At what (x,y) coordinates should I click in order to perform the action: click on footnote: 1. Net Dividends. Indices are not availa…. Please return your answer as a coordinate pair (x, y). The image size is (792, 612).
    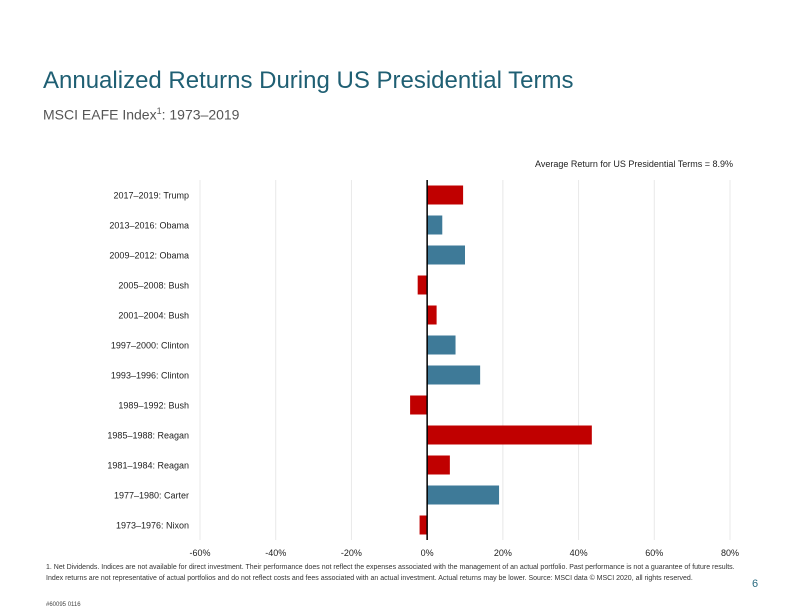
    Looking at the image, I should click on (391, 573).